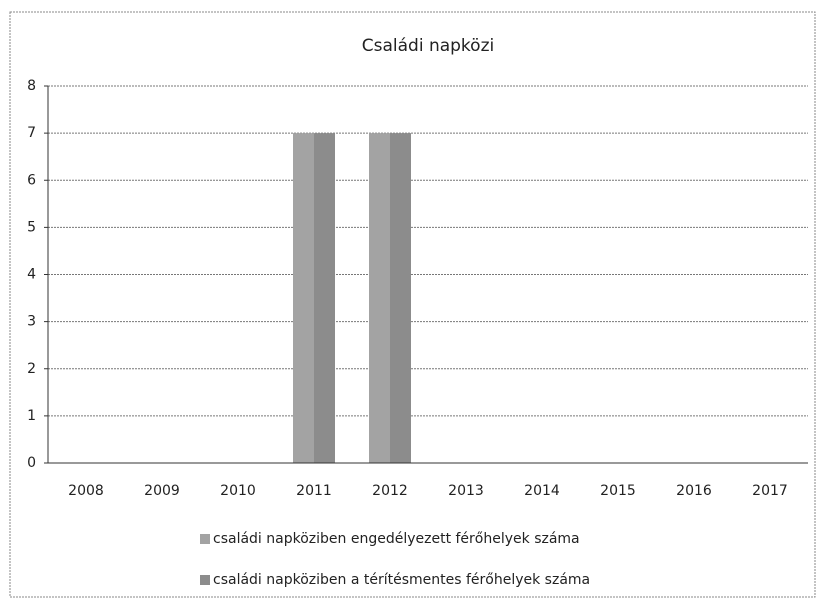  I want to click on chart-title: Családi napközi, so click(428, 46).